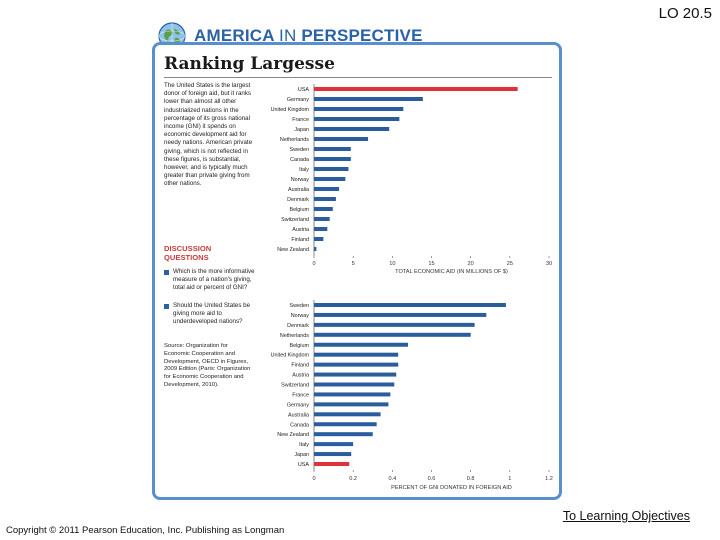  Describe the element at coordinates (234, 35) in the screenshot. I see `banner-word-america: AMERICA` at that location.